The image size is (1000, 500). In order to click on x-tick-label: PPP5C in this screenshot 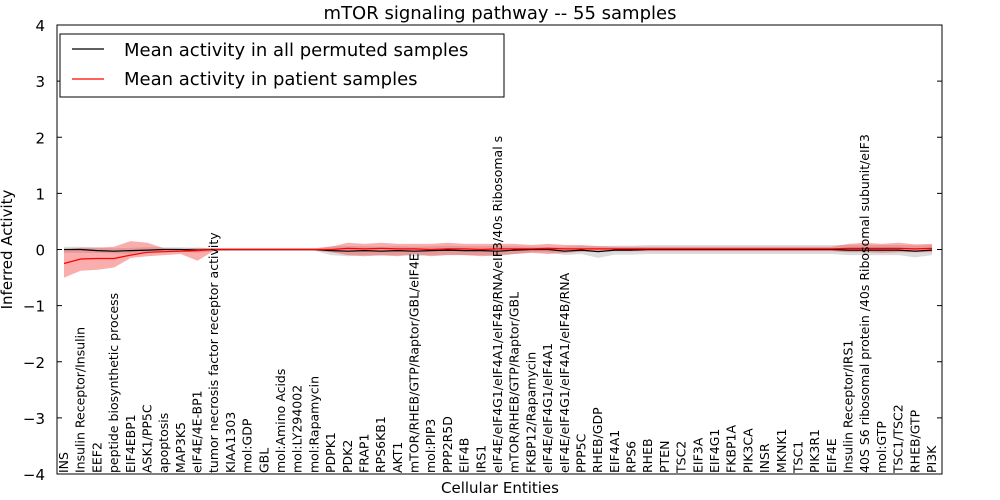, I will do `click(581, 453)`.